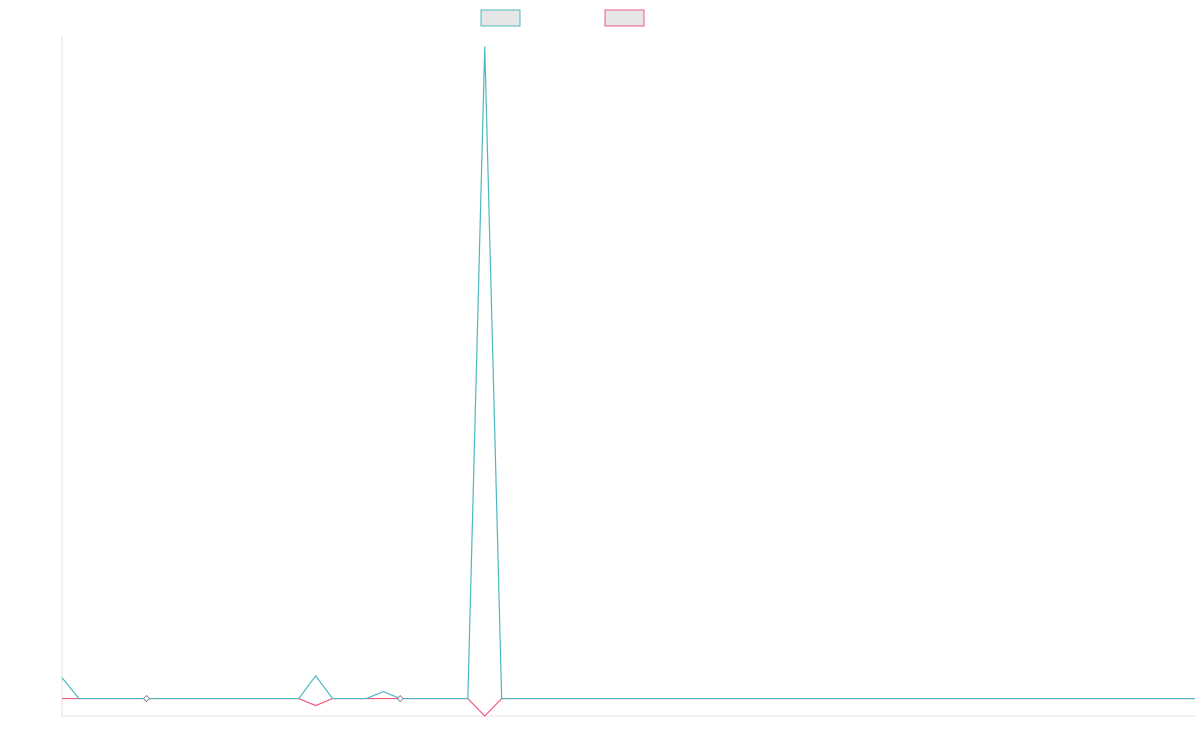  I want to click on marker-layer, so click(273, 698).